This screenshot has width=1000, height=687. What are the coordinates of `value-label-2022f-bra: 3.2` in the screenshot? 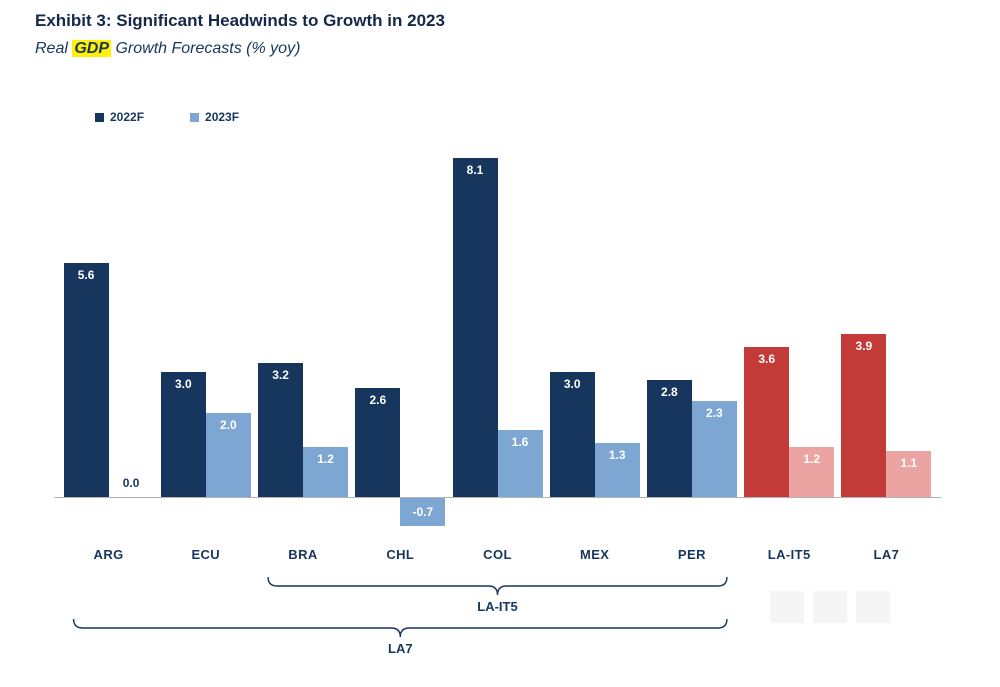 It's located at (280, 375).